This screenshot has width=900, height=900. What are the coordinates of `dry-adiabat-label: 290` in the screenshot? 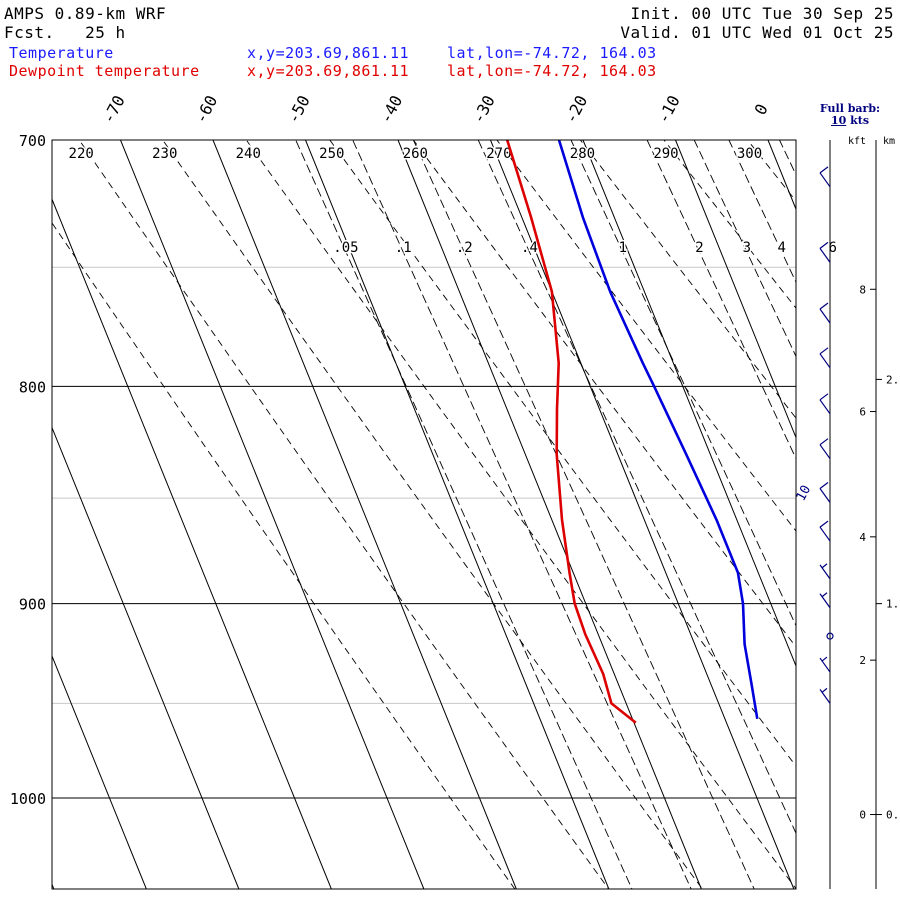 It's located at (665, 154).